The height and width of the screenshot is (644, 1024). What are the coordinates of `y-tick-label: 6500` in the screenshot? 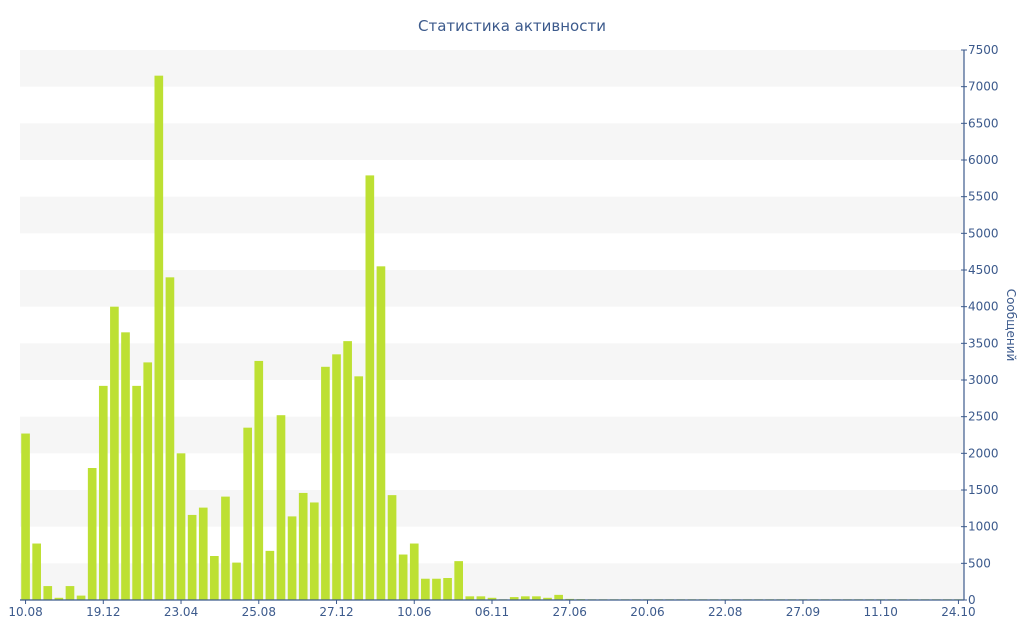 It's located at (983, 123).